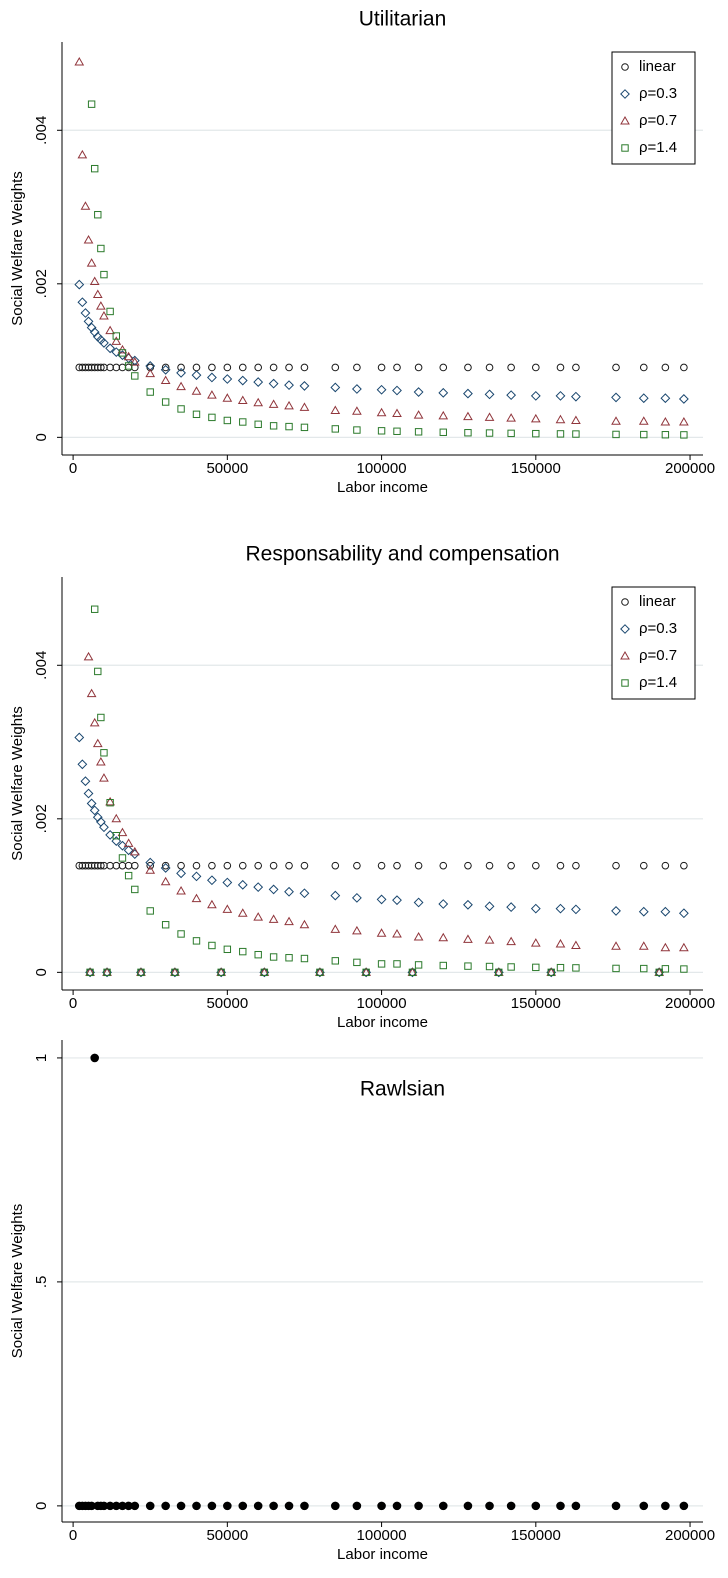  Describe the element at coordinates (402, 554) in the screenshot. I see `chart-title: Responsability and compensation` at that location.